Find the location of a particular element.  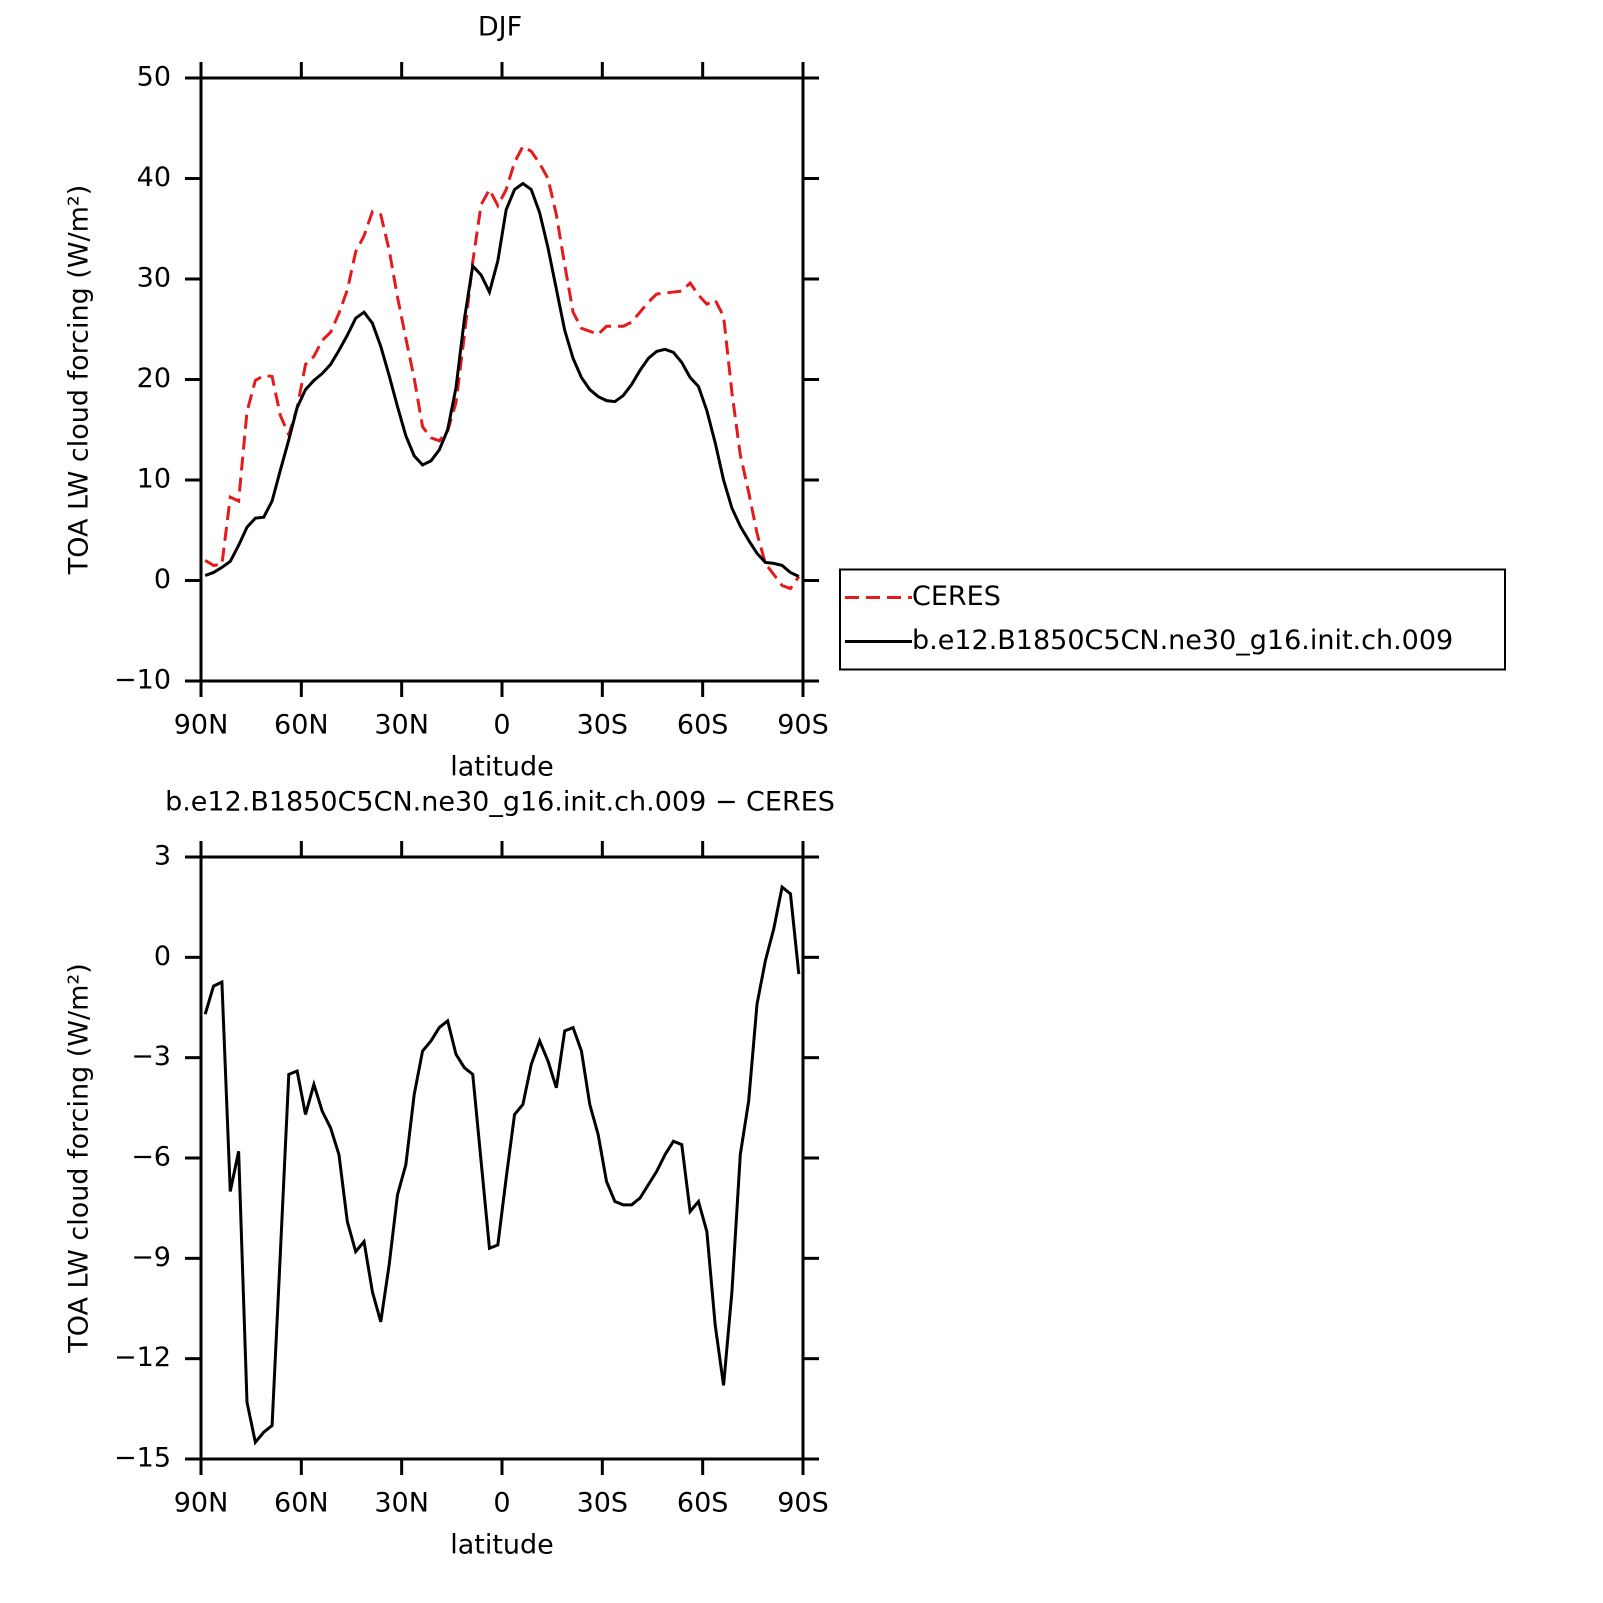

y-tick-label: 10 is located at coordinates (154, 479).